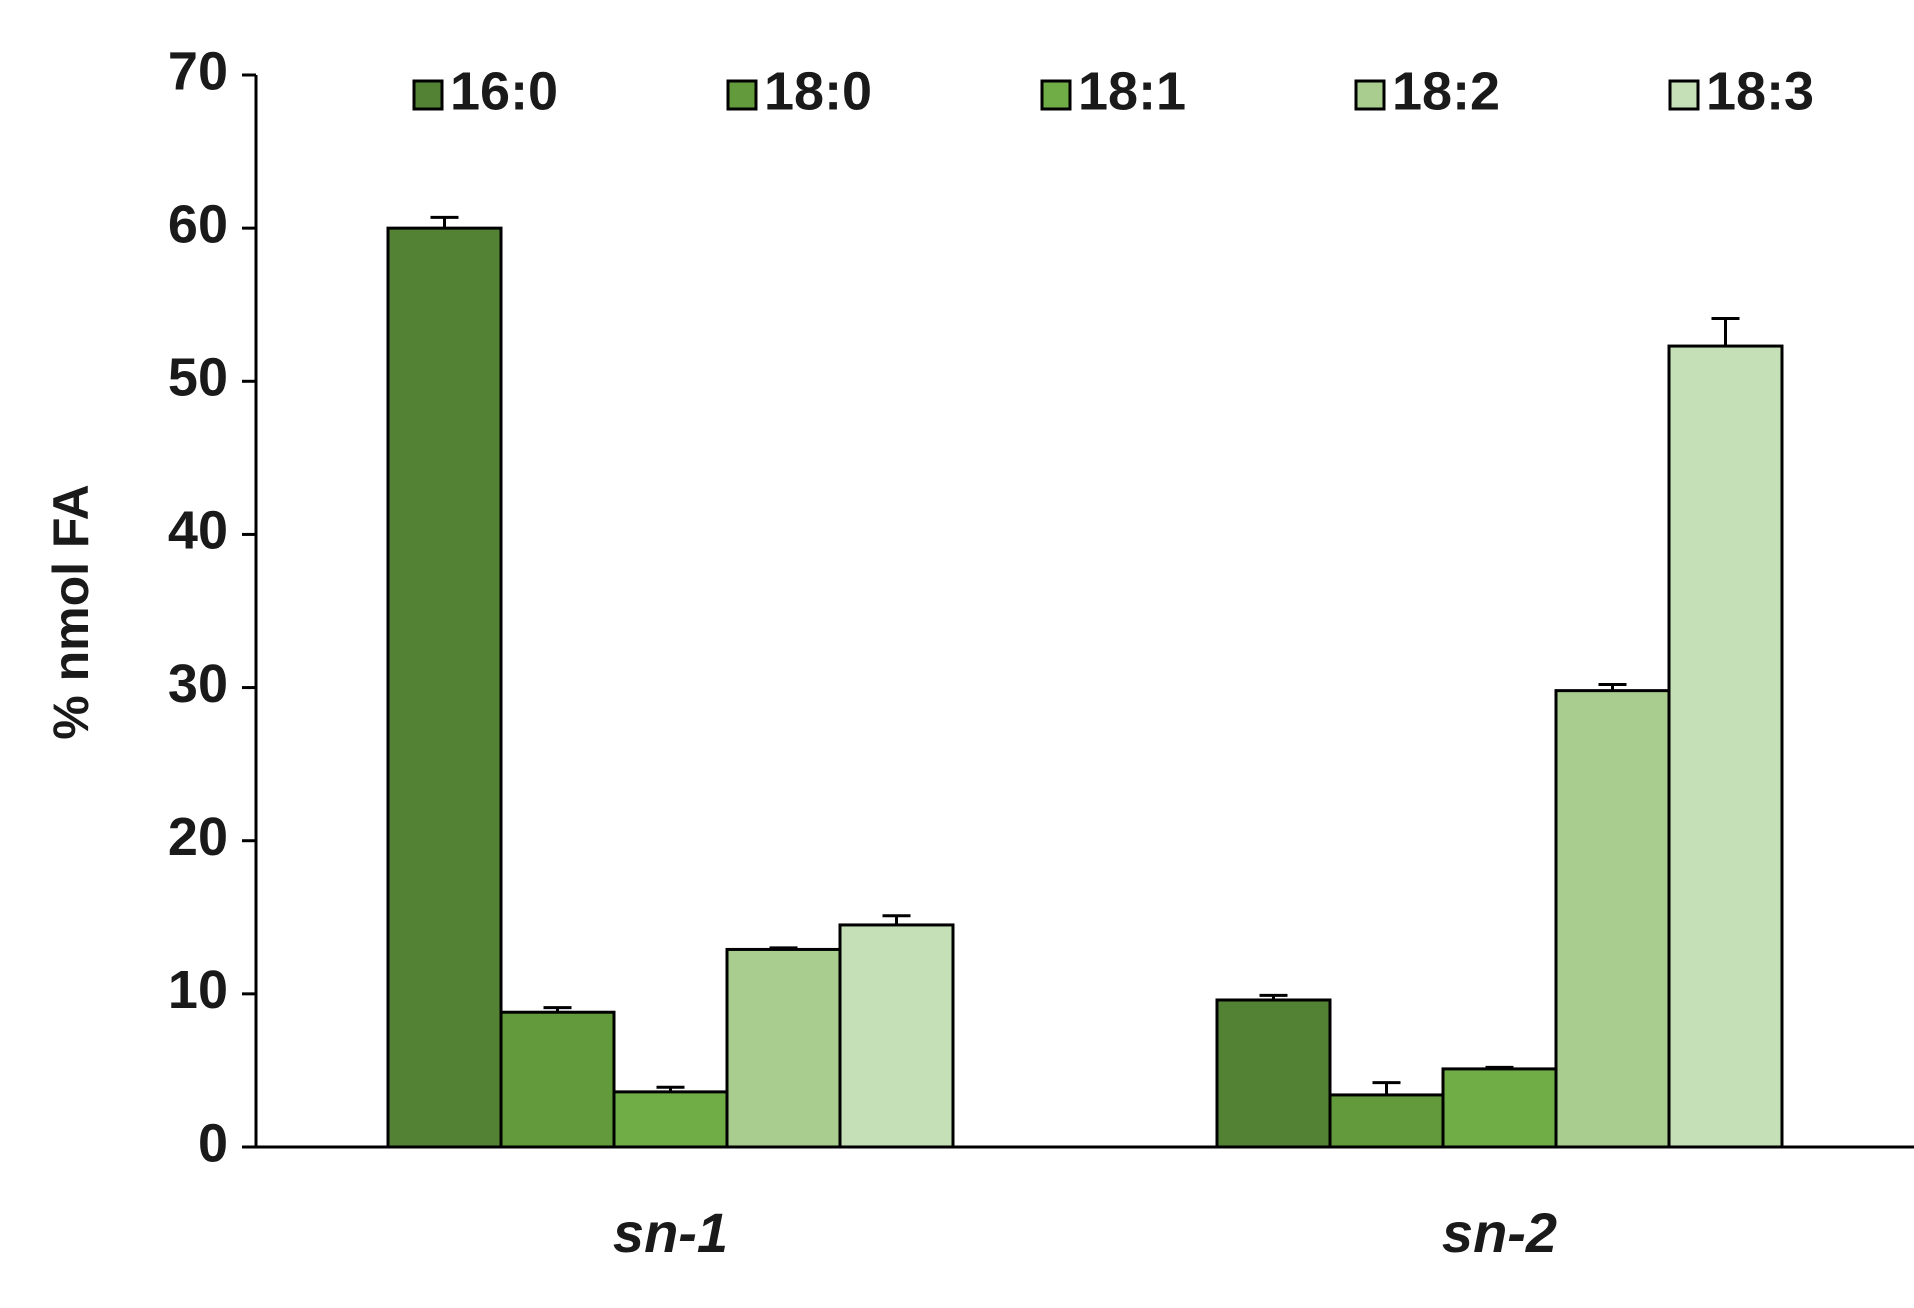 This screenshot has width=1914, height=1308. What do you see at coordinates (1760, 91) in the screenshot?
I see `legend-label: 18:3` at bounding box center [1760, 91].